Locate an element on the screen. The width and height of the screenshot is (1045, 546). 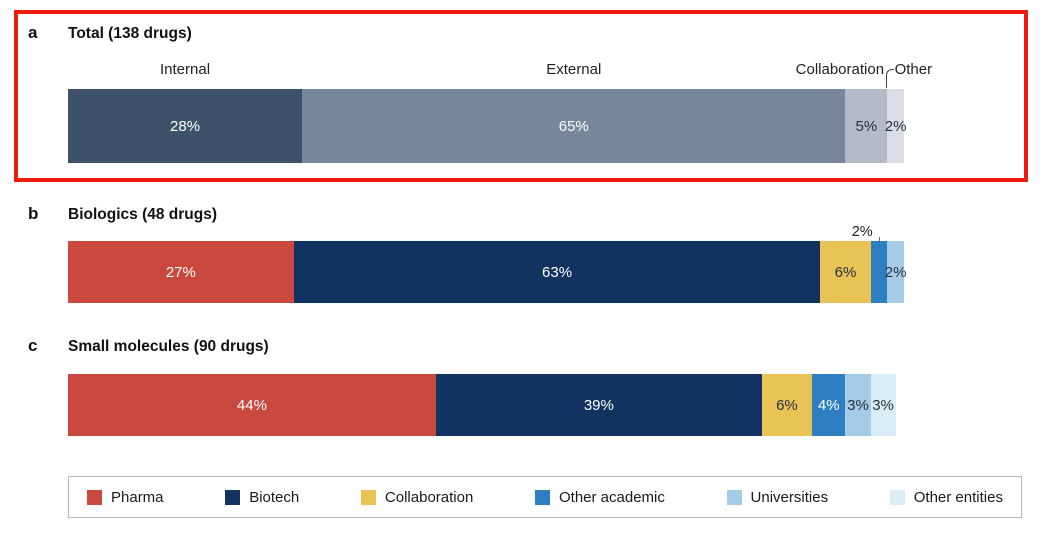
legend-label: Other academic is located at coordinates (611, 497).